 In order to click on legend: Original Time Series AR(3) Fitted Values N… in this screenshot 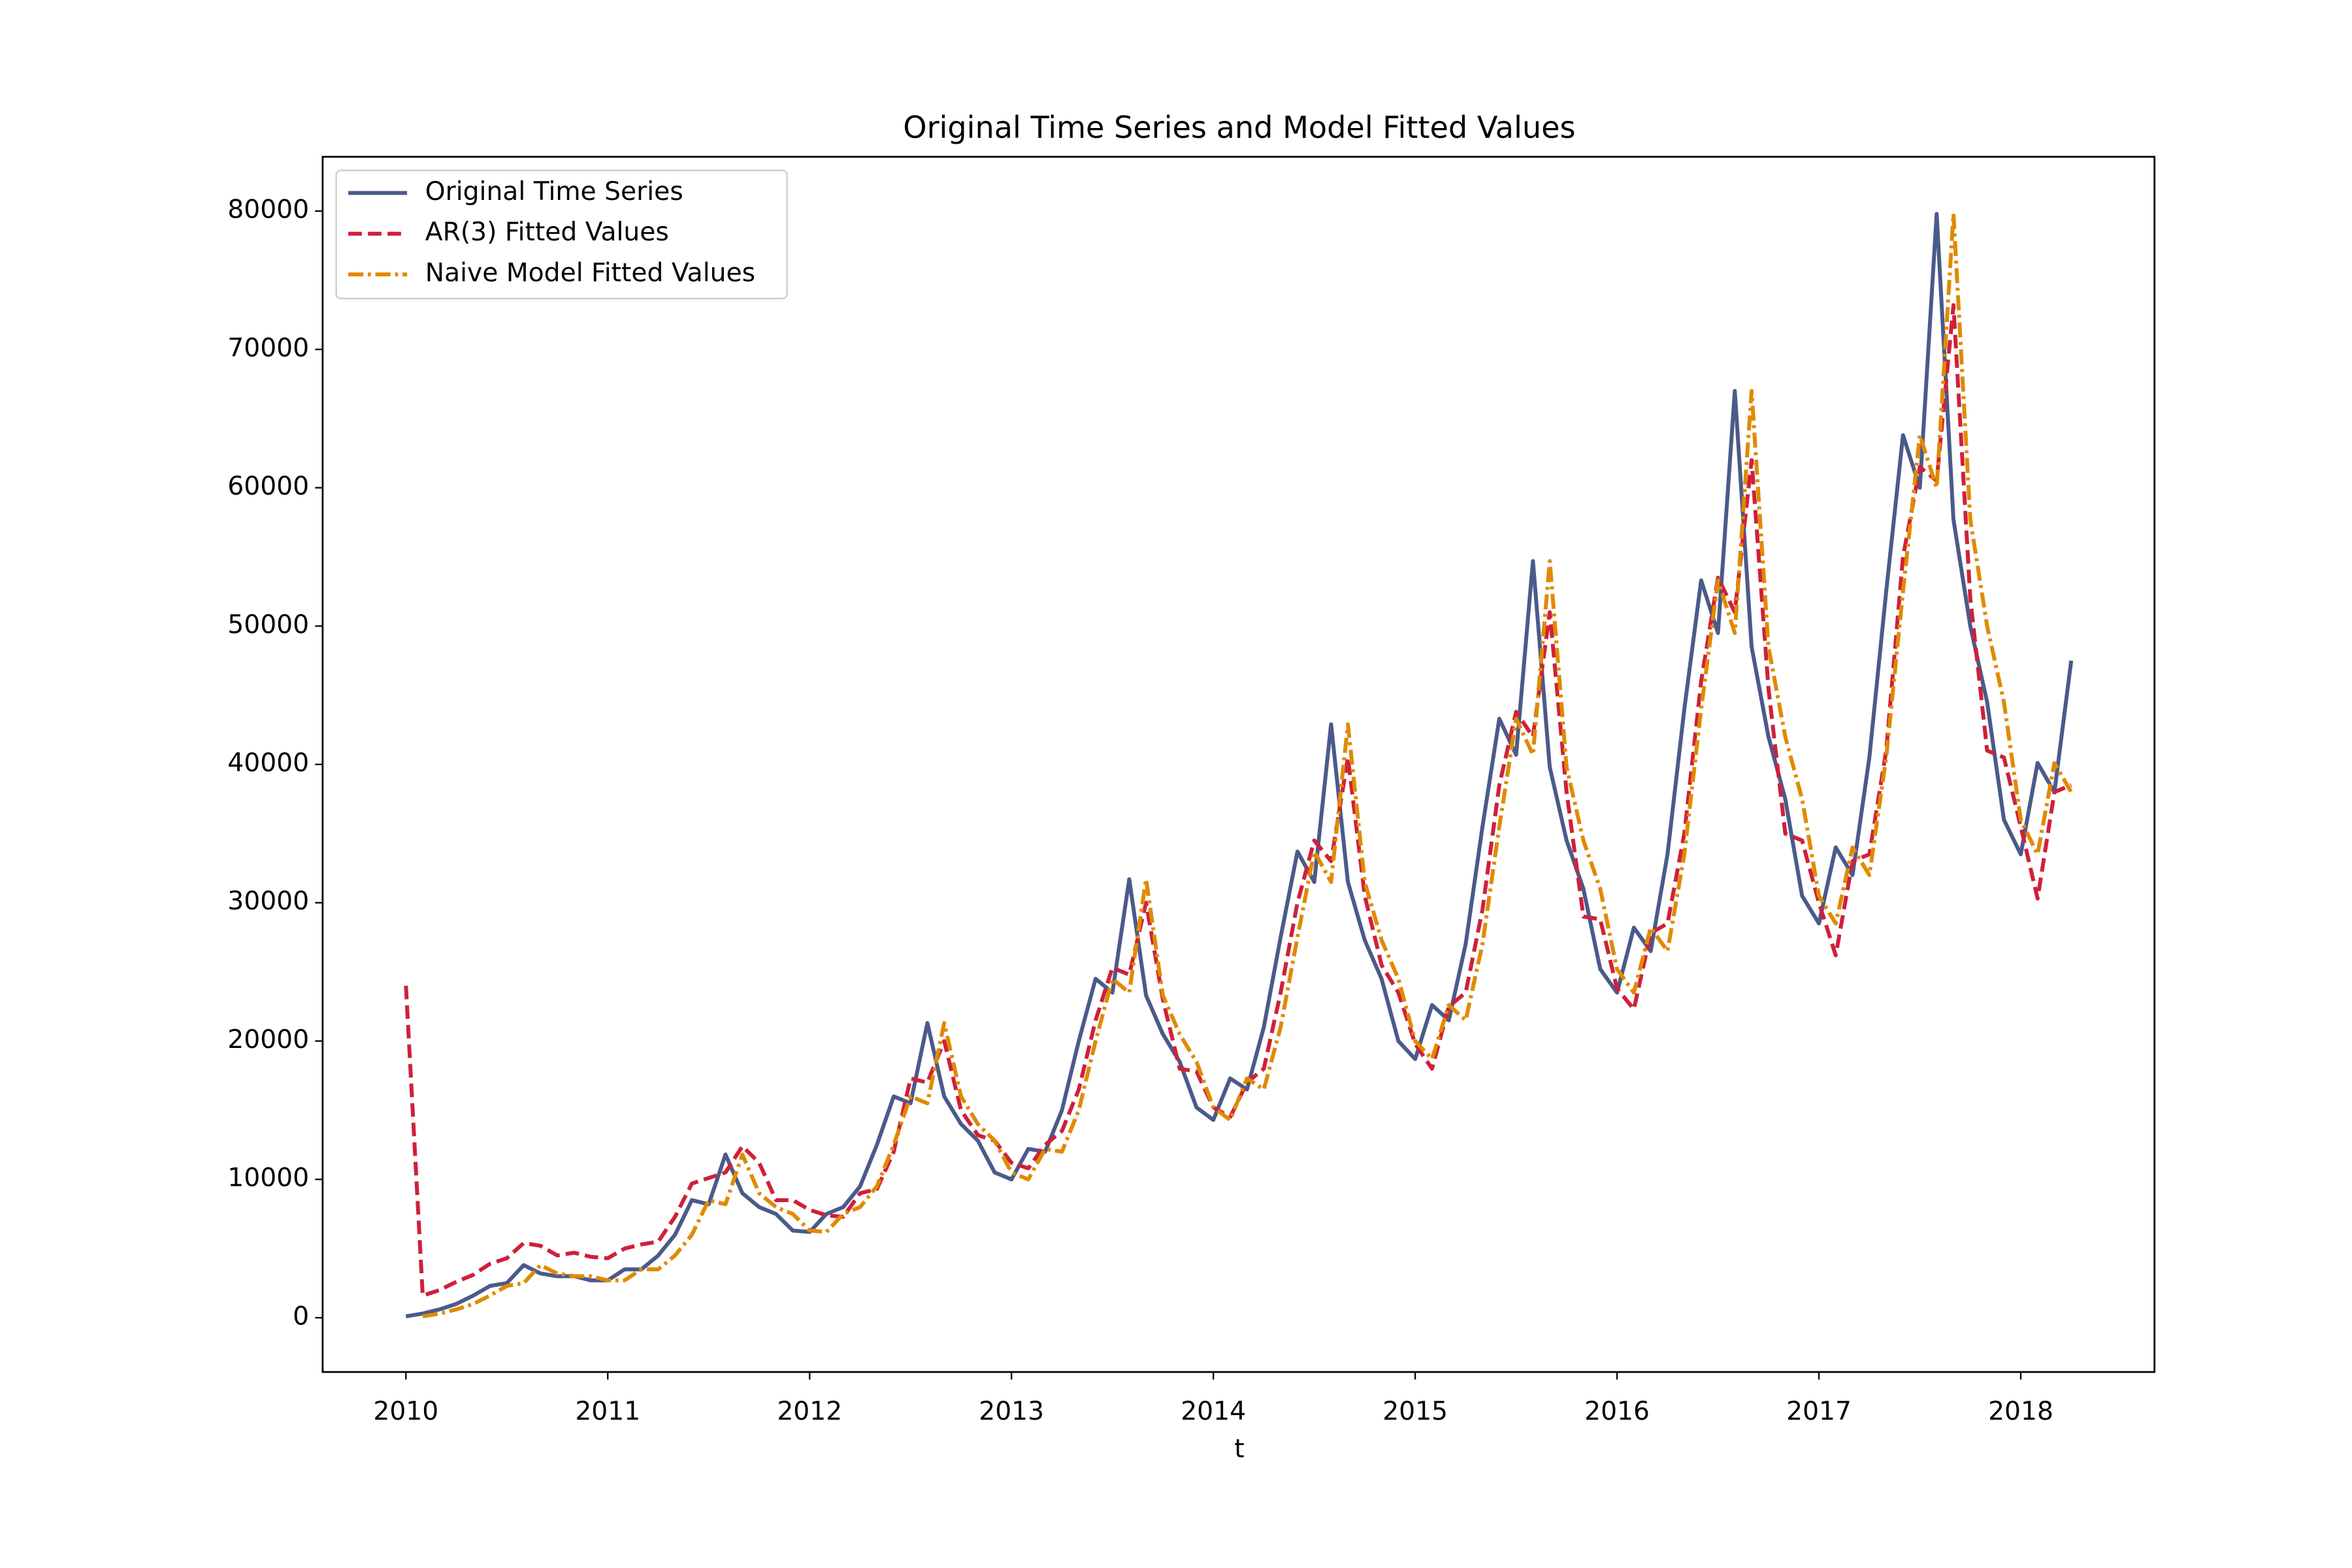, I will do `click(561, 234)`.